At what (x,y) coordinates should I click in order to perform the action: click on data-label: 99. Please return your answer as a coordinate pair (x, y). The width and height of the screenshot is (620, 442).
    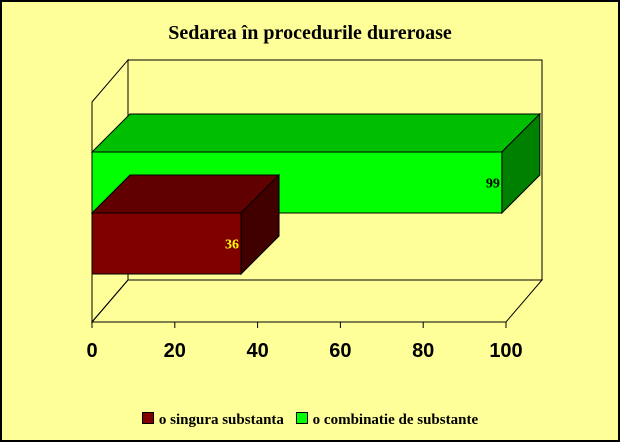
    Looking at the image, I should click on (493, 184).